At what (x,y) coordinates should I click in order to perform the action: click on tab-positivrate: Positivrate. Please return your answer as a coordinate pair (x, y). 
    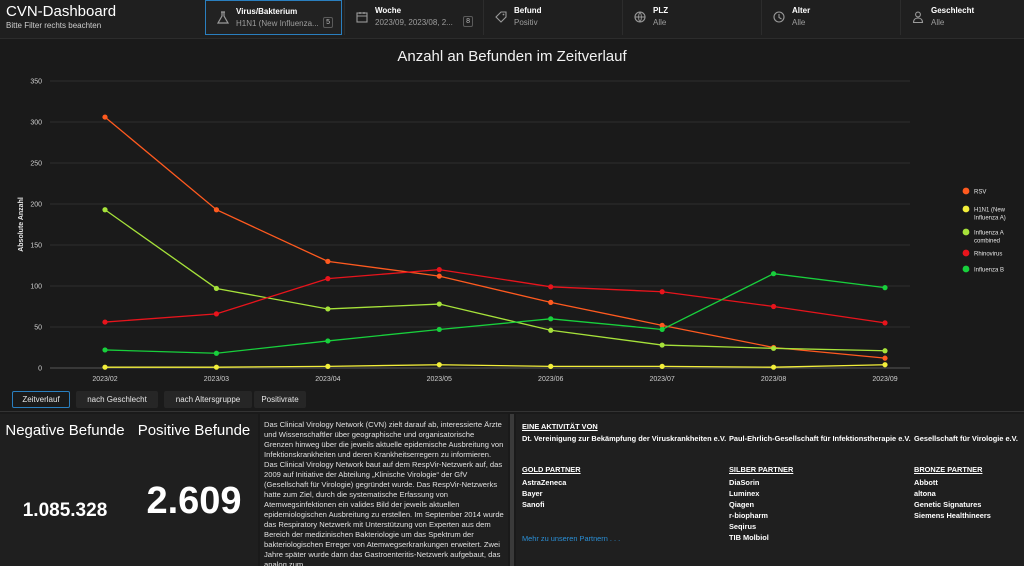
    Looking at the image, I should click on (280, 399).